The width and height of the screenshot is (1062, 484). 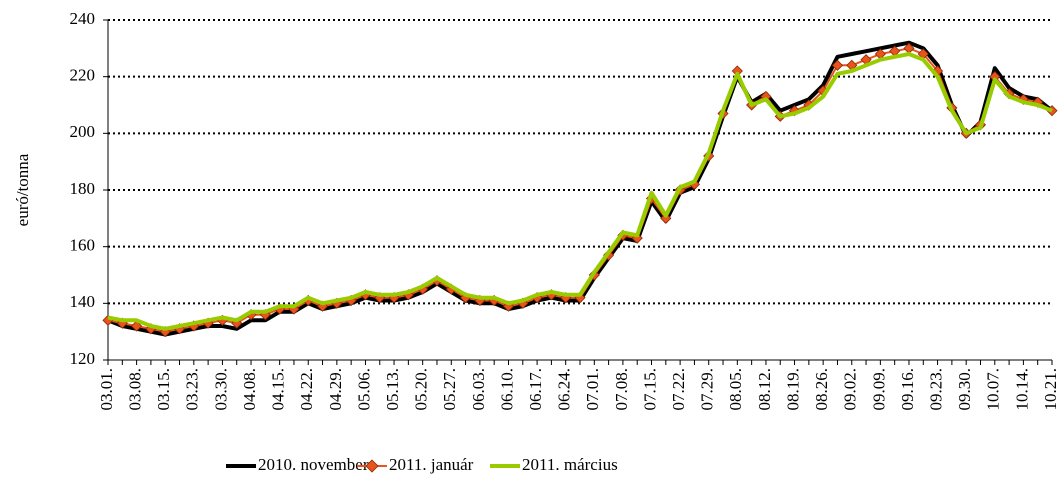 I want to click on y-tick-label: 220, so click(x=83, y=75).